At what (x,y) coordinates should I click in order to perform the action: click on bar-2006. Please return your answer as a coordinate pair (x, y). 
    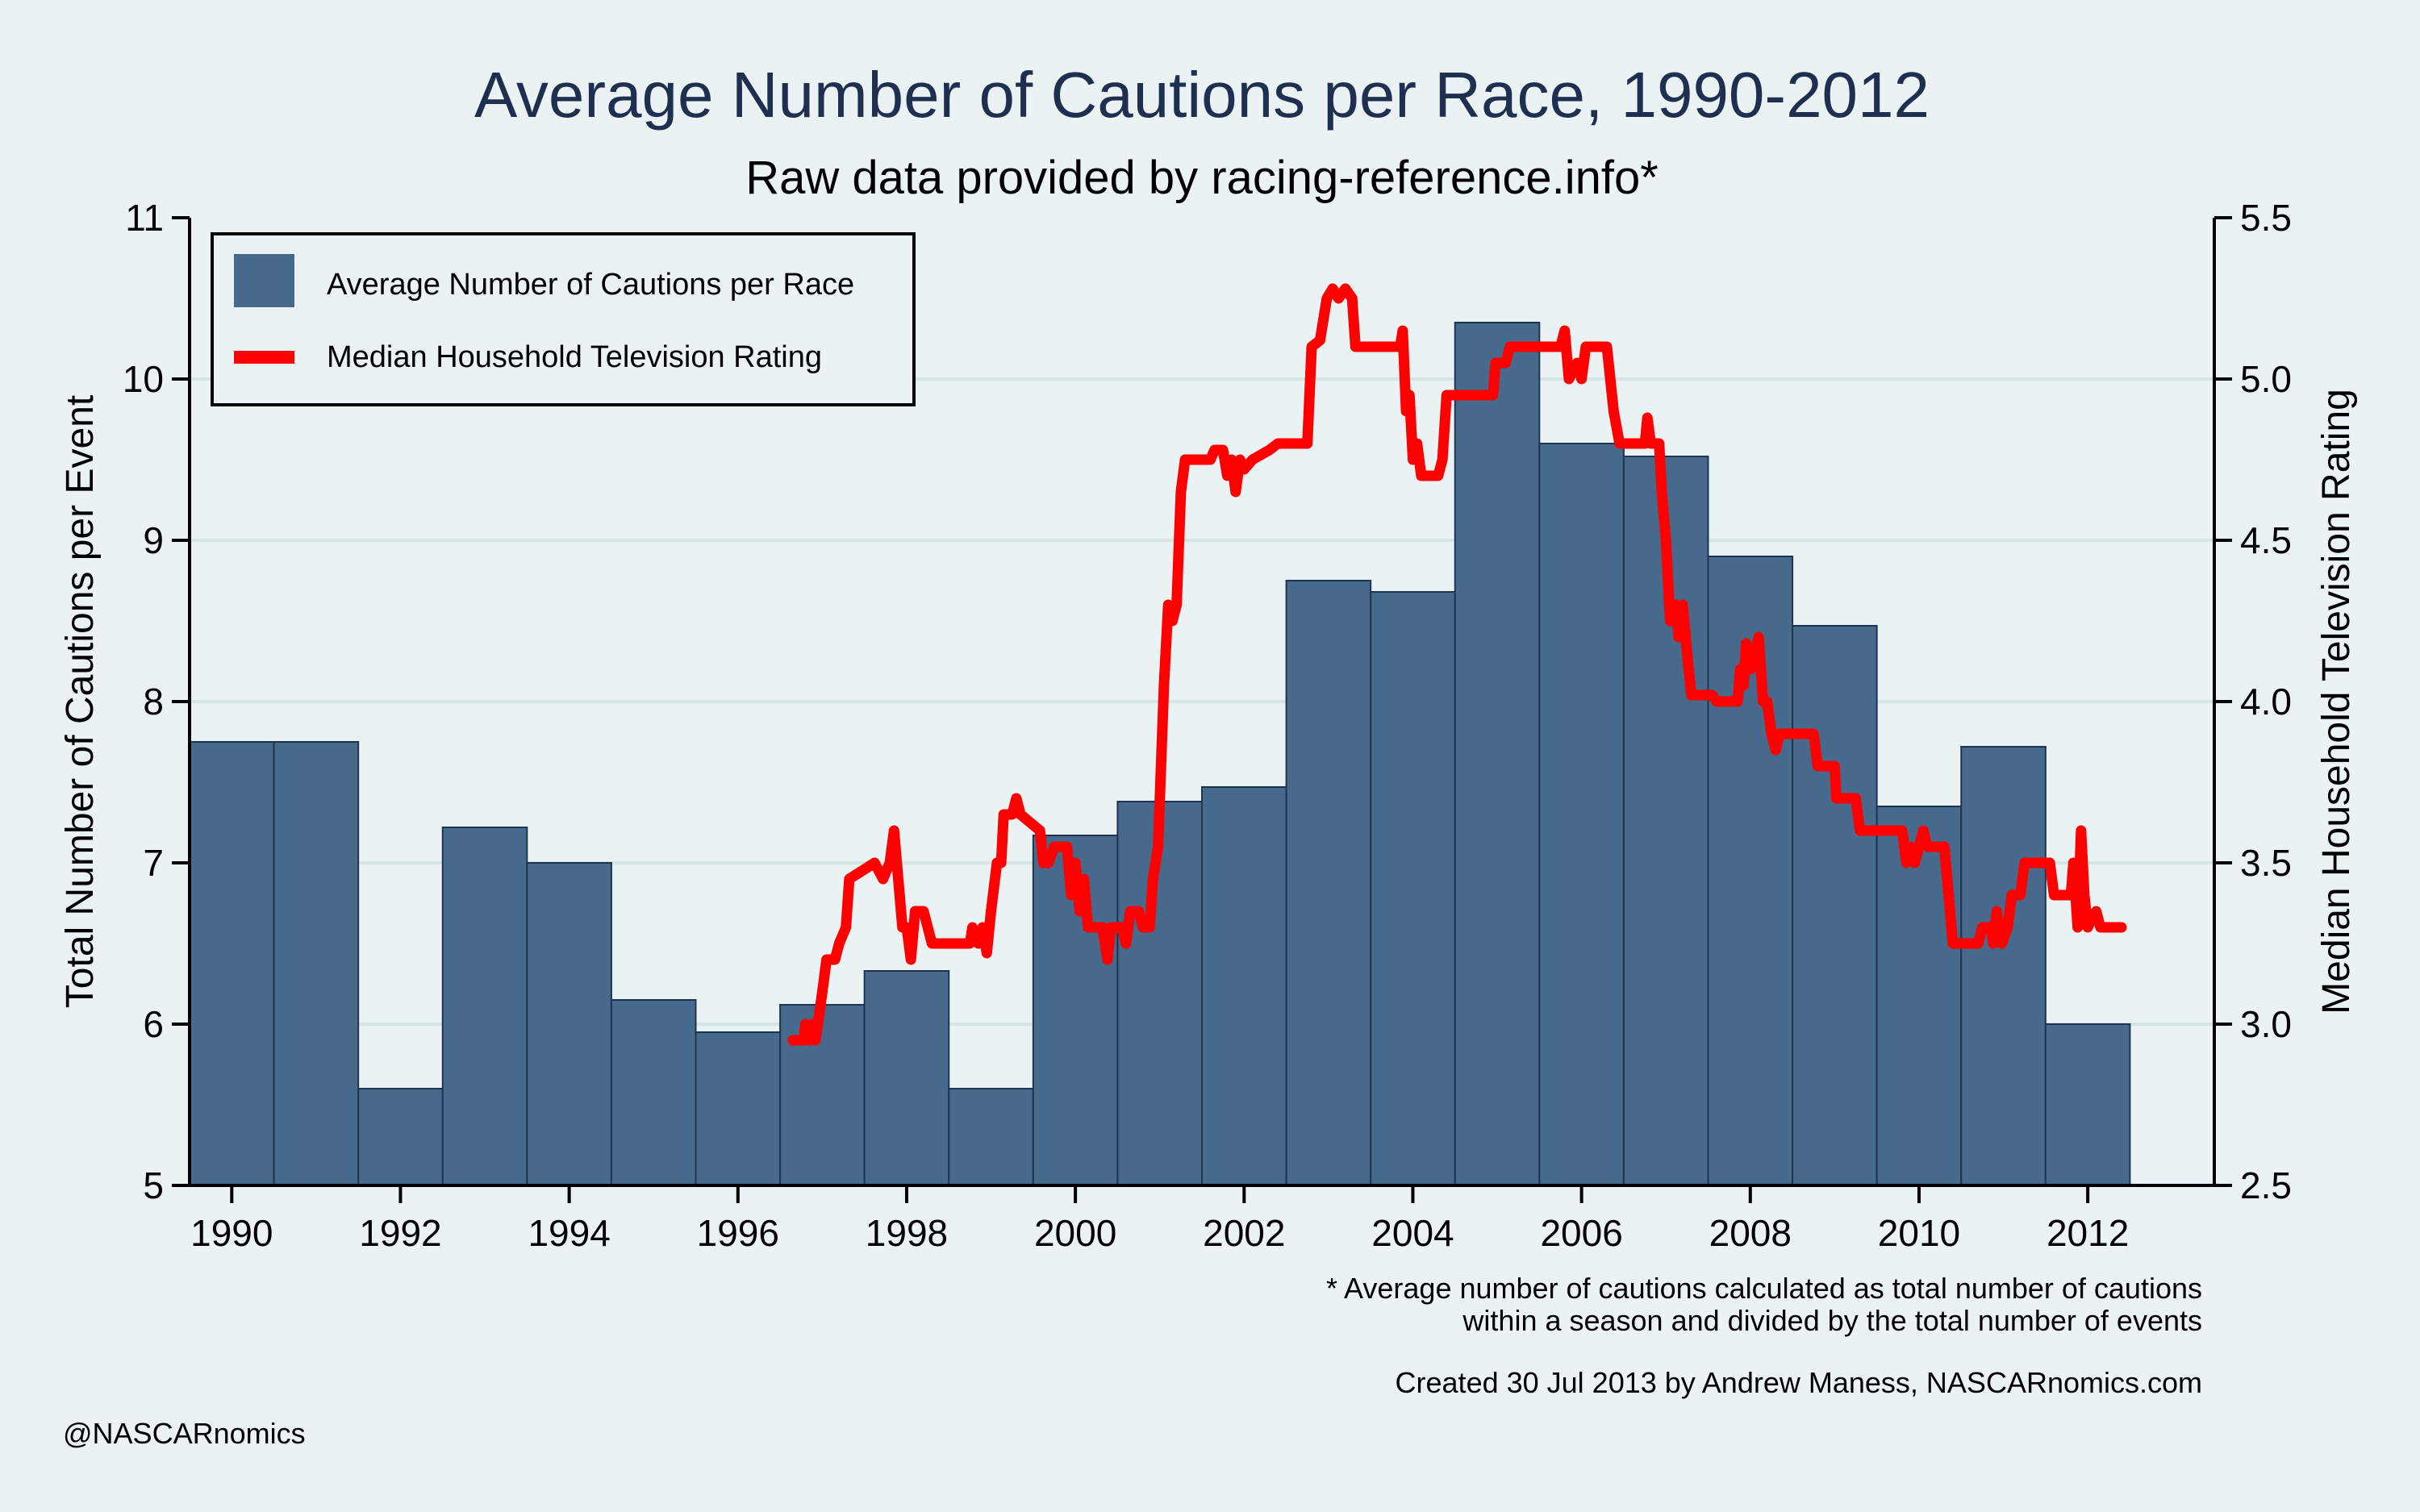
    Looking at the image, I should click on (1582, 814).